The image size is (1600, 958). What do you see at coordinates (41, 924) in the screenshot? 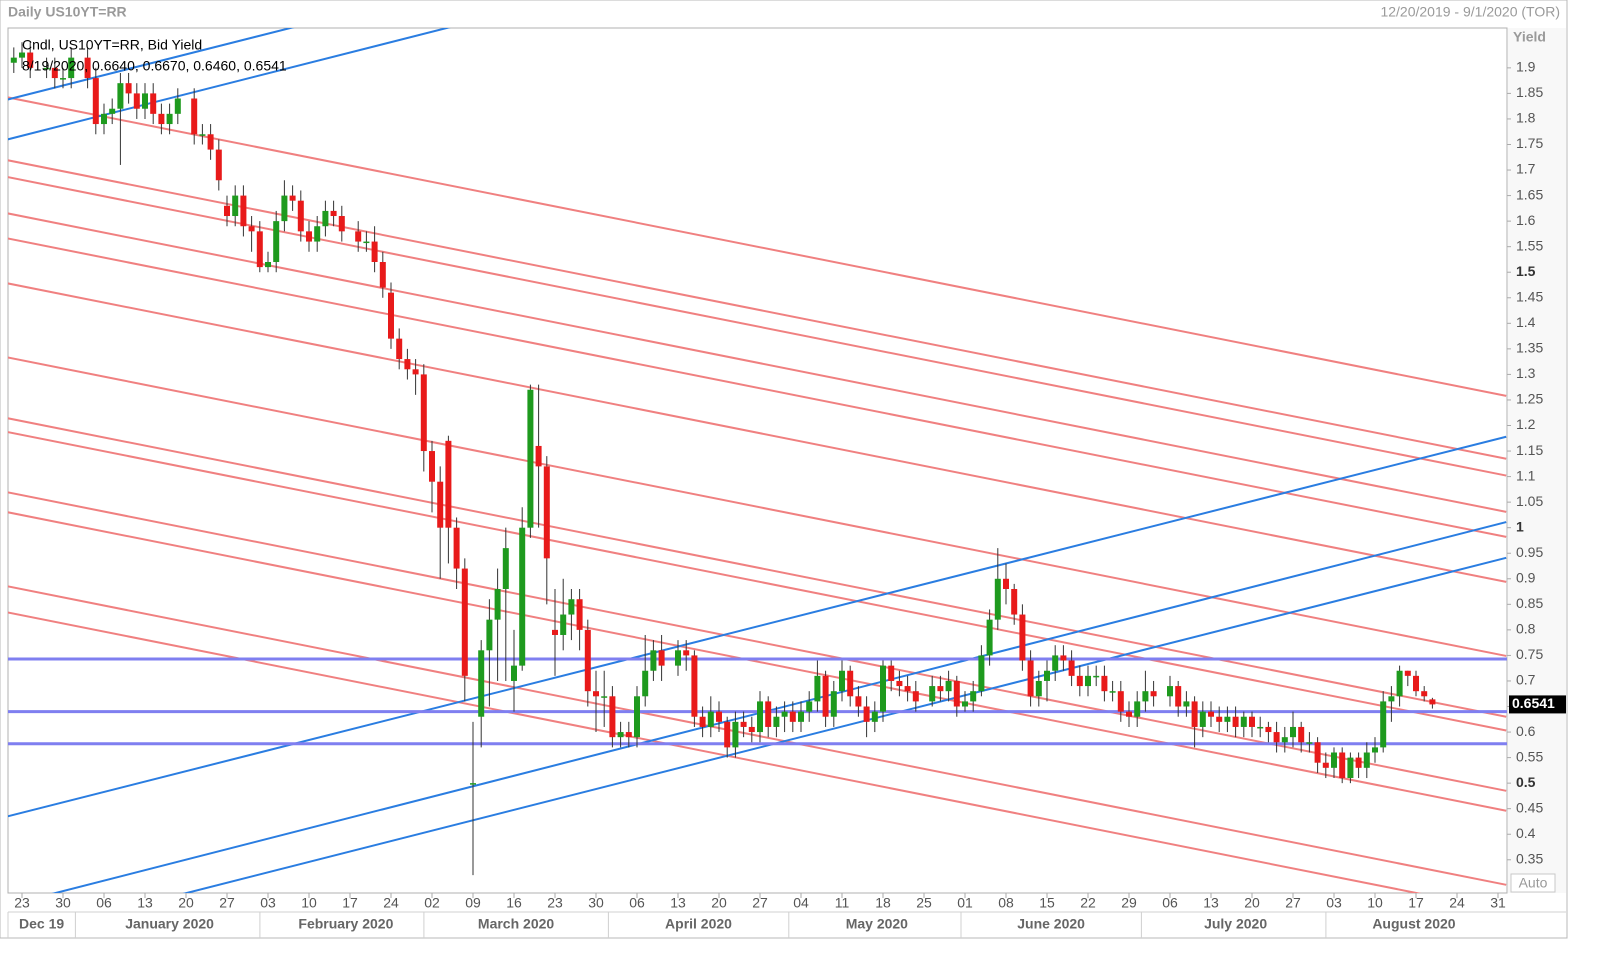
I see `month-label: Dec 19` at bounding box center [41, 924].